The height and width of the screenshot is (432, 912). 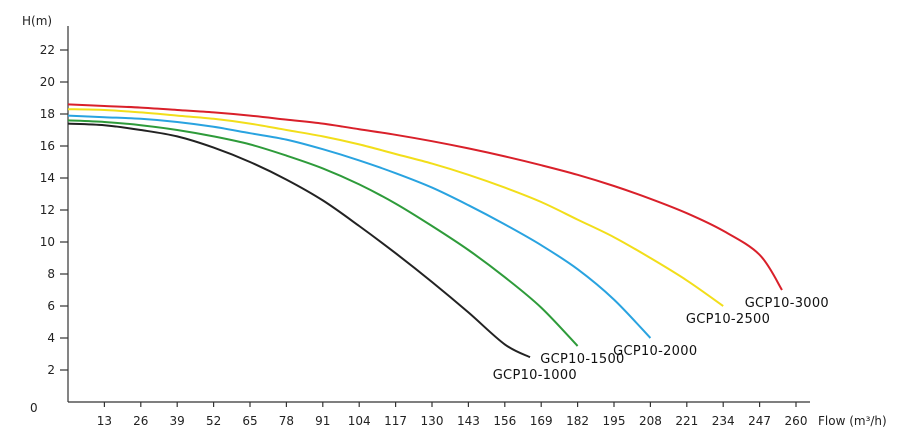 What do you see at coordinates (650, 421) in the screenshot?
I see `x-tick-label: 208` at bounding box center [650, 421].